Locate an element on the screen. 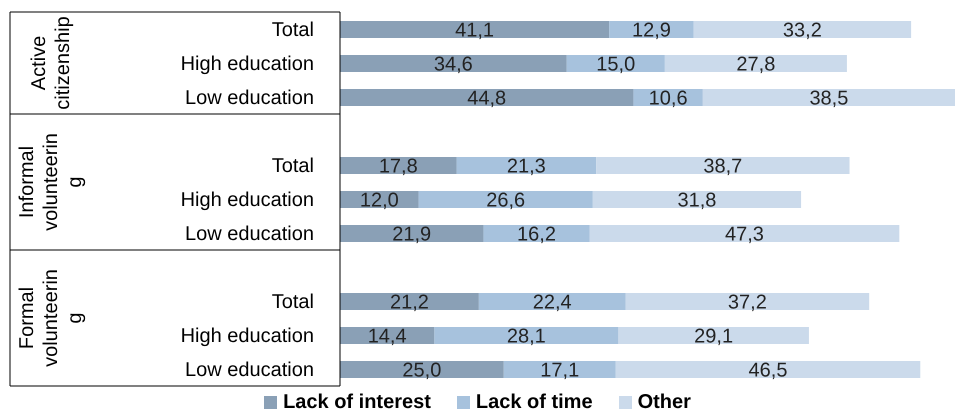 Image resolution: width=955 pixels, height=414 pixels. data-label: 27,8 is located at coordinates (756, 65).